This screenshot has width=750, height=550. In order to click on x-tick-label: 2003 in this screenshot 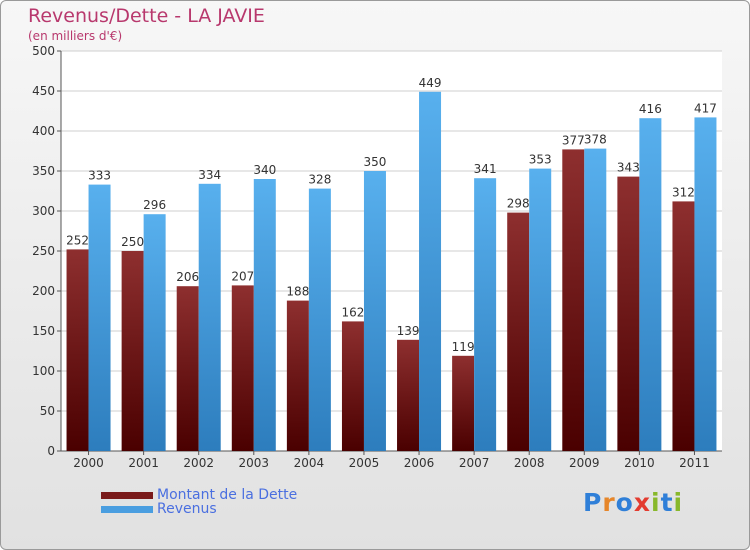, I will do `click(254, 463)`.